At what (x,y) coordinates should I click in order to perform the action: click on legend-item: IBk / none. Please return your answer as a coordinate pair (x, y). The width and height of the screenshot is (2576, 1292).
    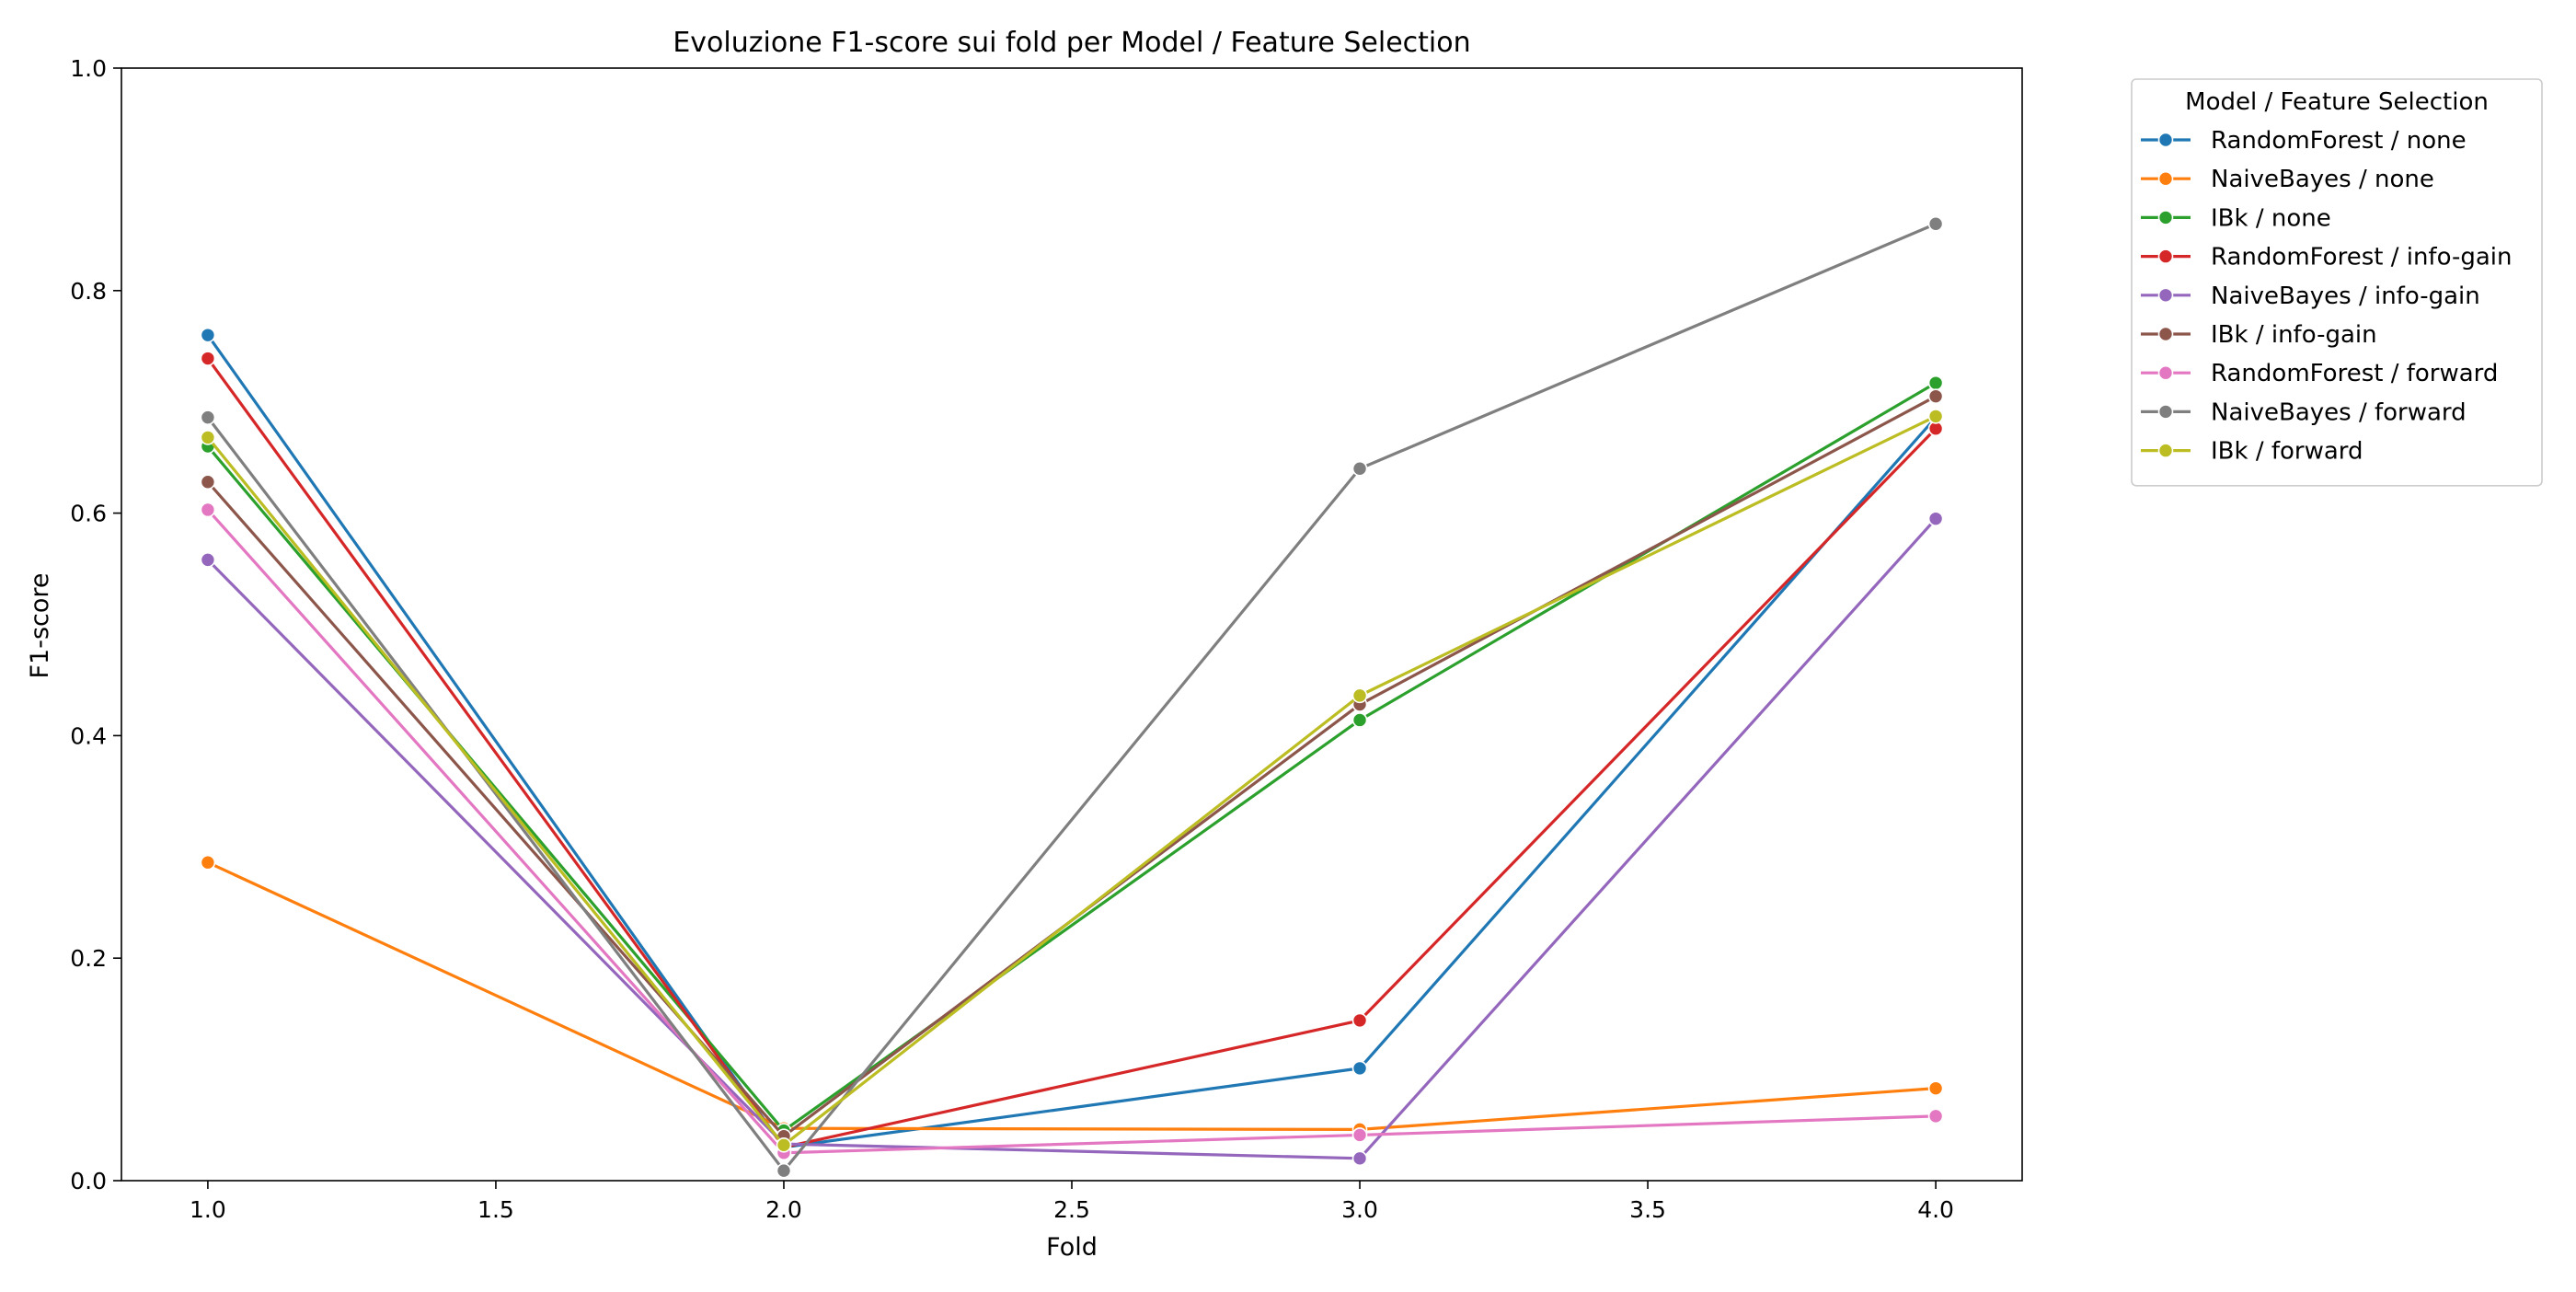
    Looking at the image, I should click on (2236, 218).